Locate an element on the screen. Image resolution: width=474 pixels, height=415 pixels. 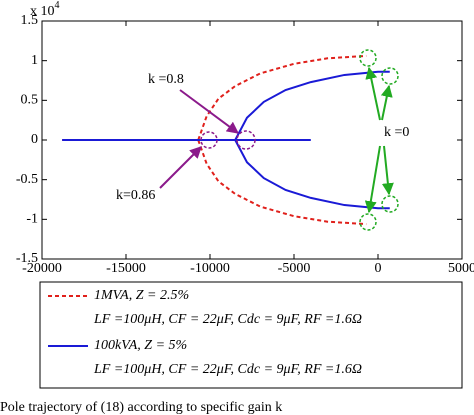
x-tick-label: 0 is located at coordinates (378, 268).